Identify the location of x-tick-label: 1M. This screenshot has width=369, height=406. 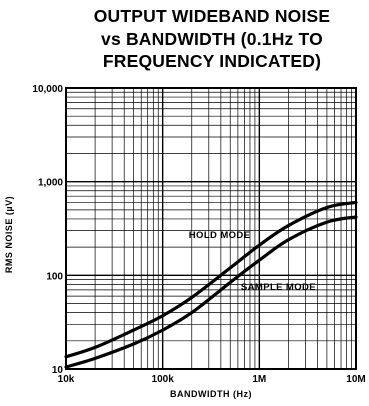
(259, 379).